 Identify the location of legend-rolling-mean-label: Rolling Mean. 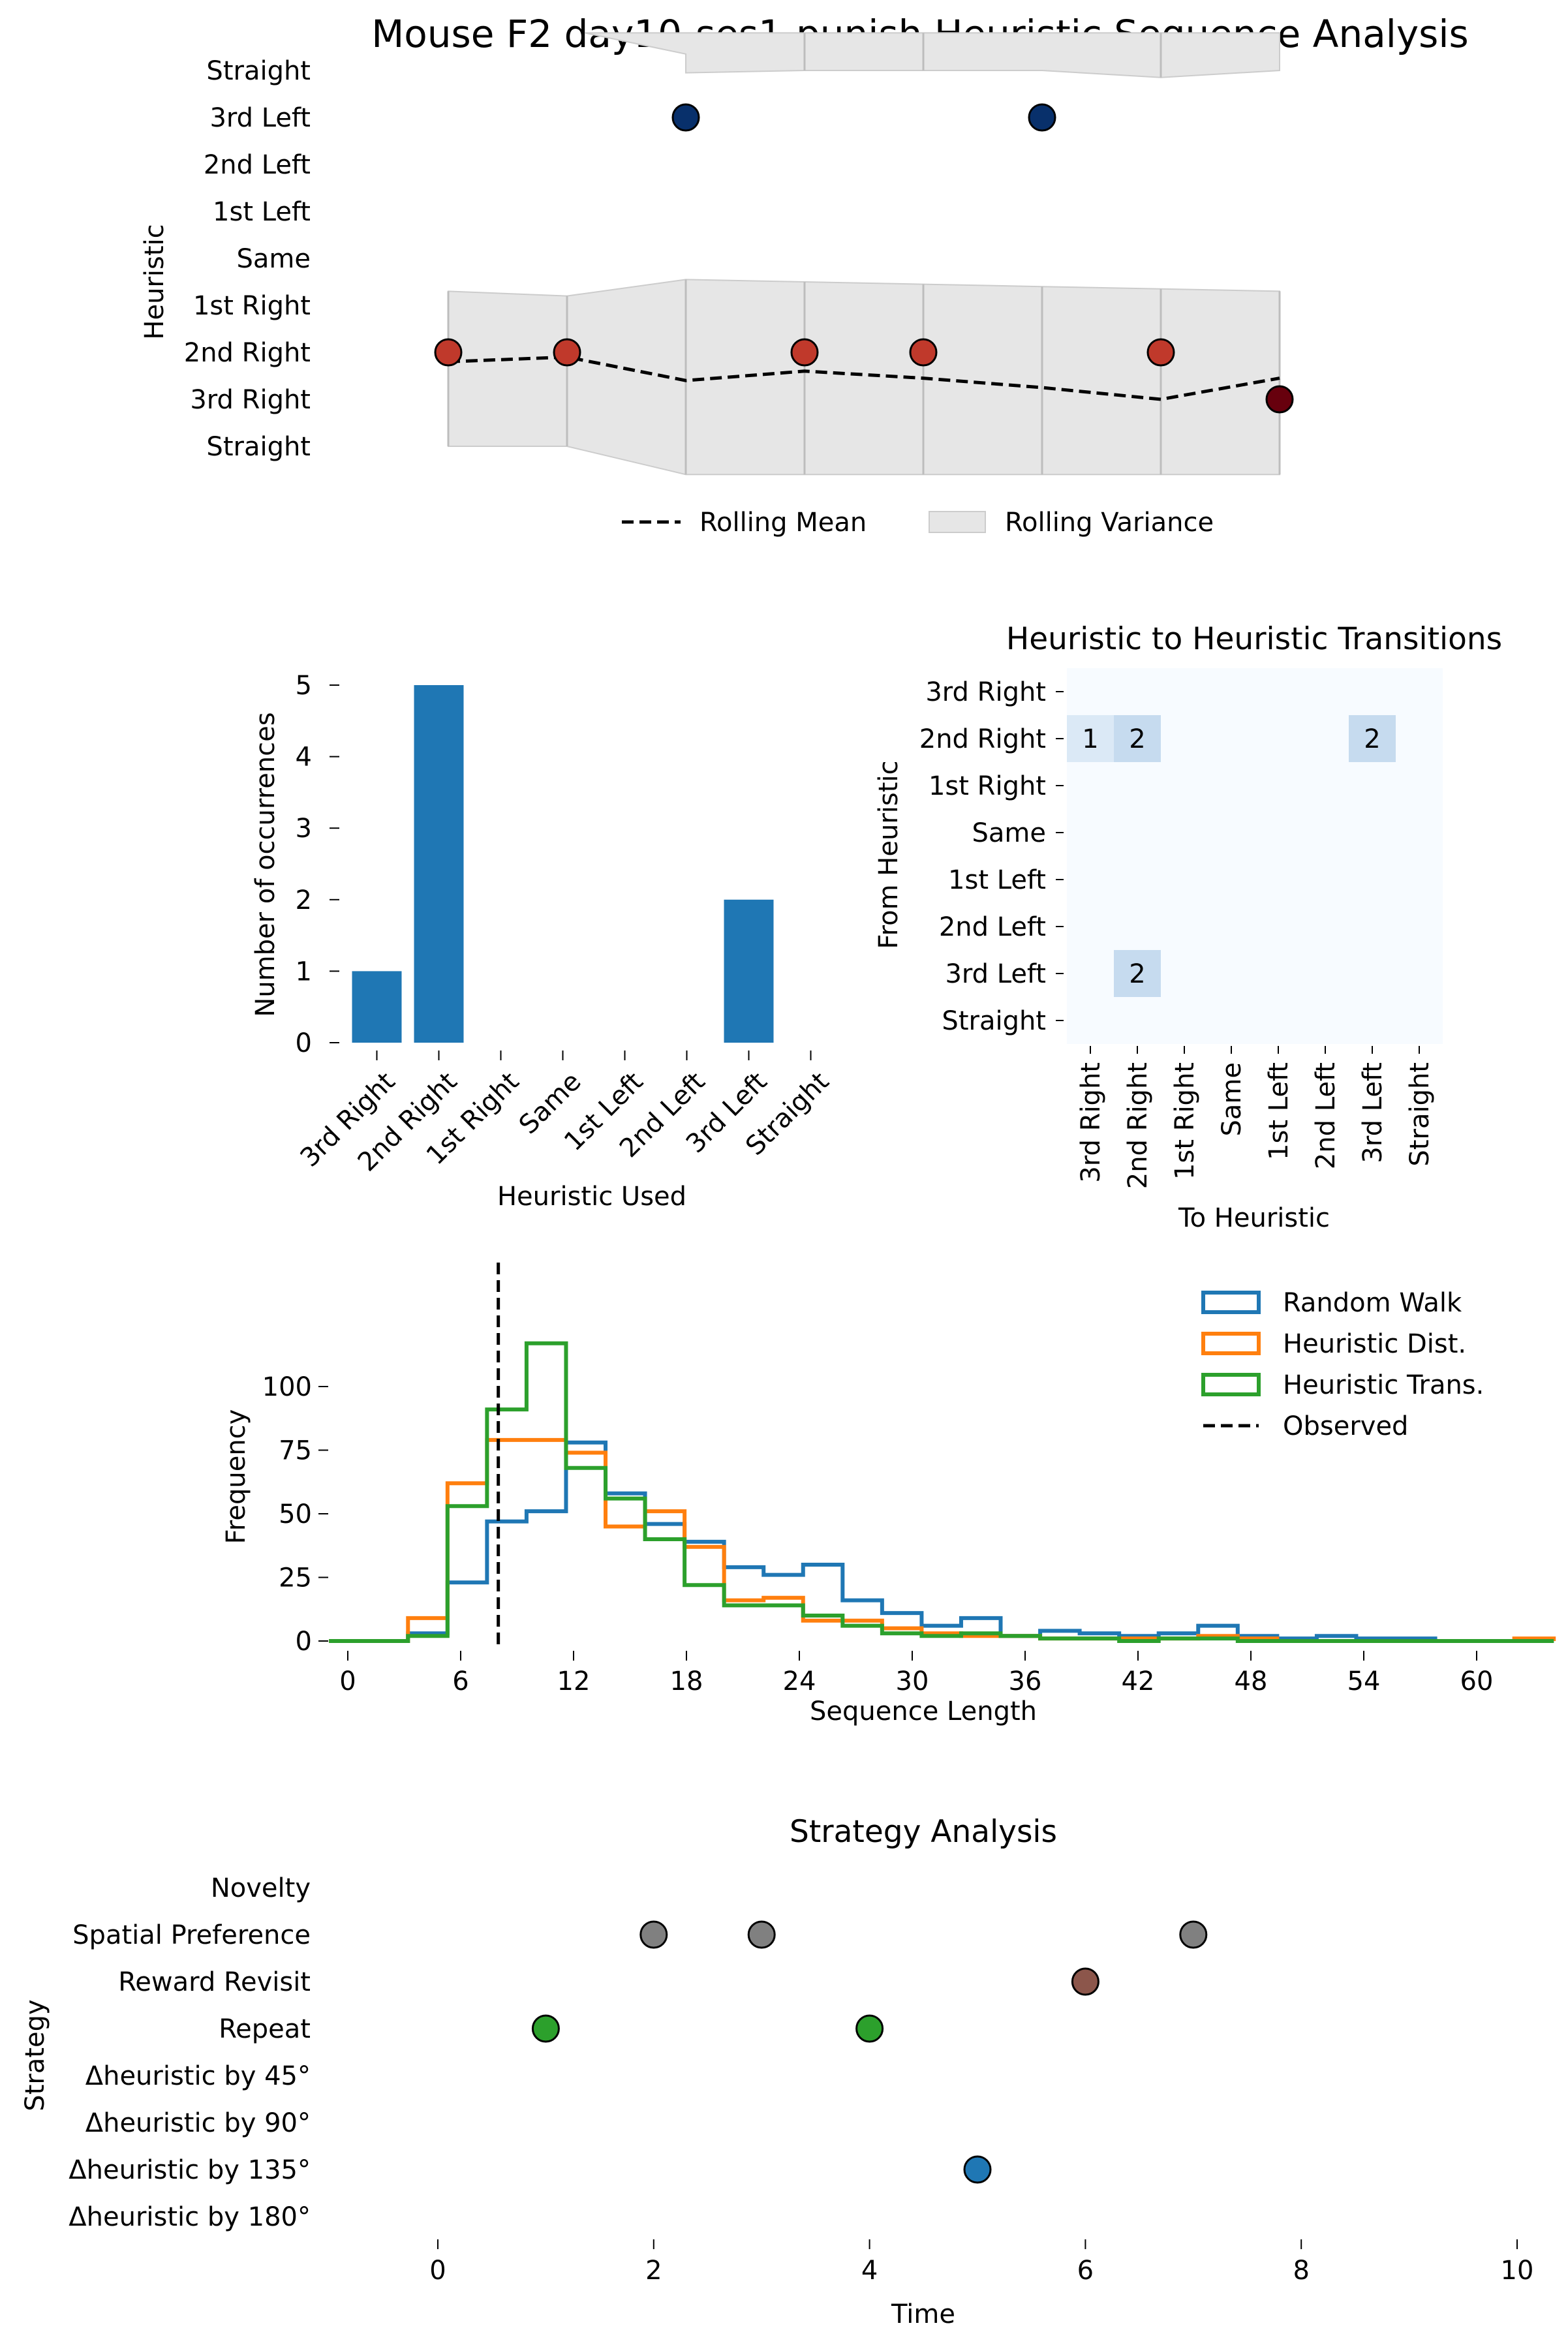
(783, 523).